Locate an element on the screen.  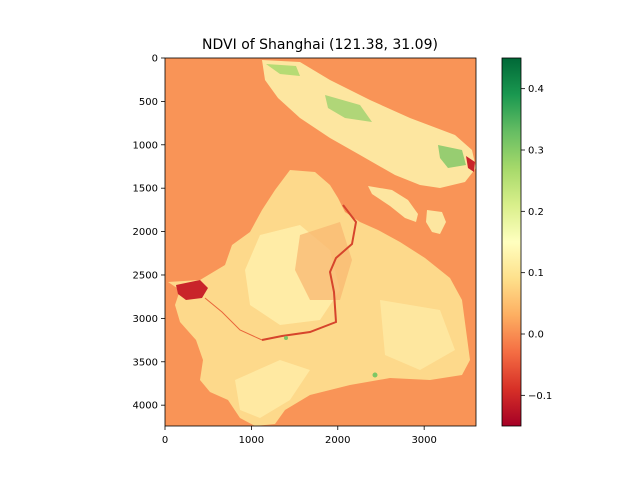
mainland-pale-south is located at coordinates (272, 389).